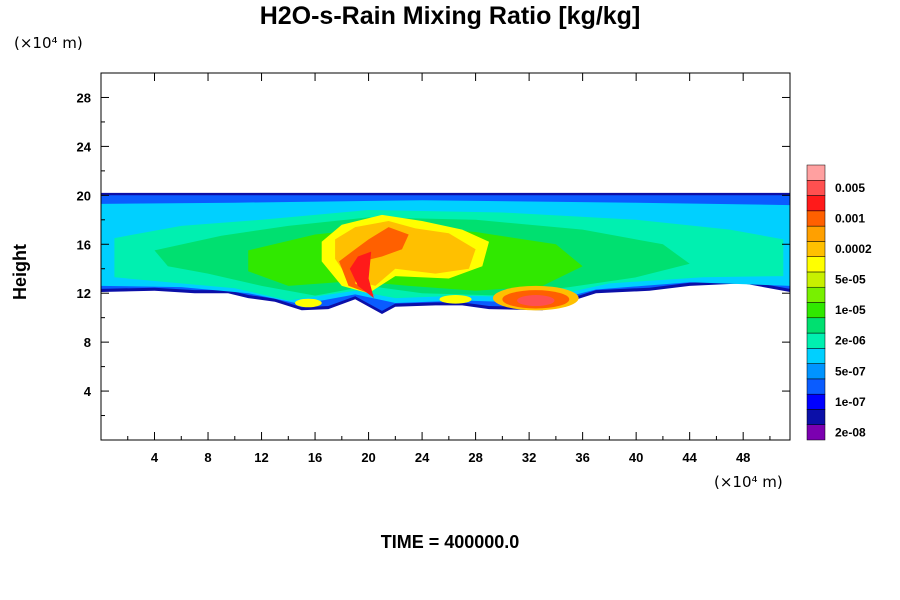  What do you see at coordinates (88, 391) in the screenshot?
I see `y-tick-label: 4` at bounding box center [88, 391].